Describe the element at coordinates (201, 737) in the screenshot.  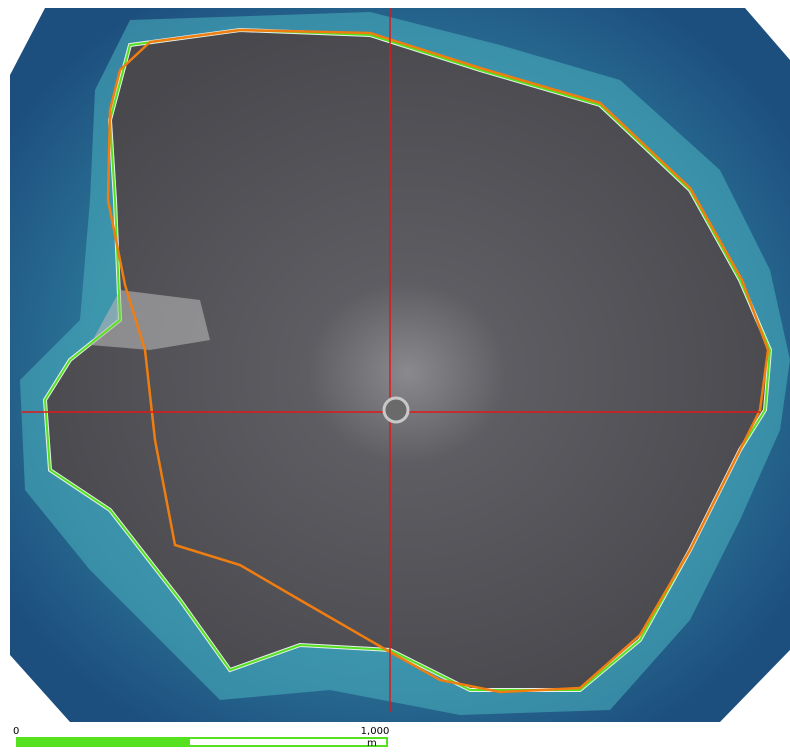
I see `scale-bar: 0 1,000 m` at that location.